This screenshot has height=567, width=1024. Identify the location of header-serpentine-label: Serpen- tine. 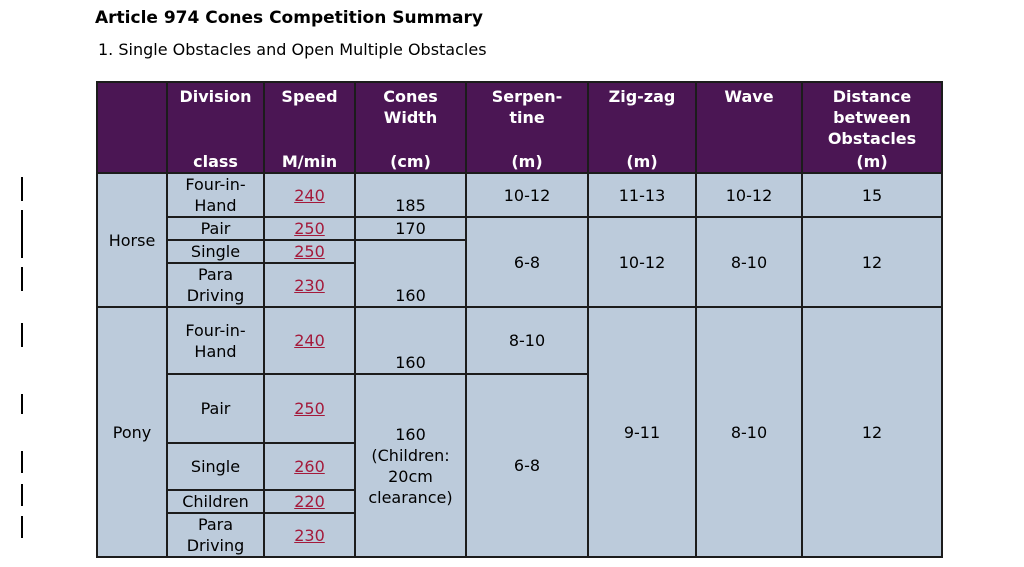
(527, 107).